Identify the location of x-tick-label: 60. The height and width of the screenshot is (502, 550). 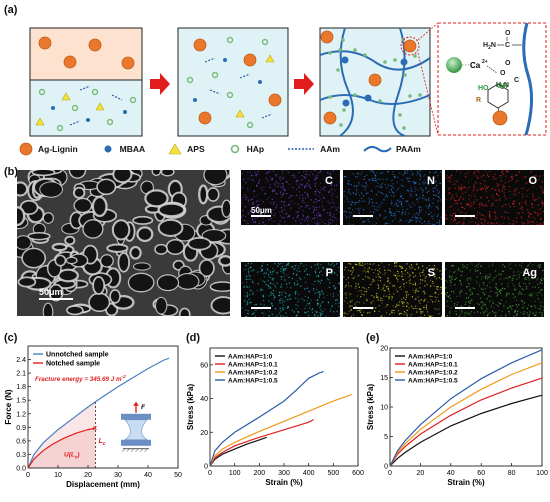
(481, 473).